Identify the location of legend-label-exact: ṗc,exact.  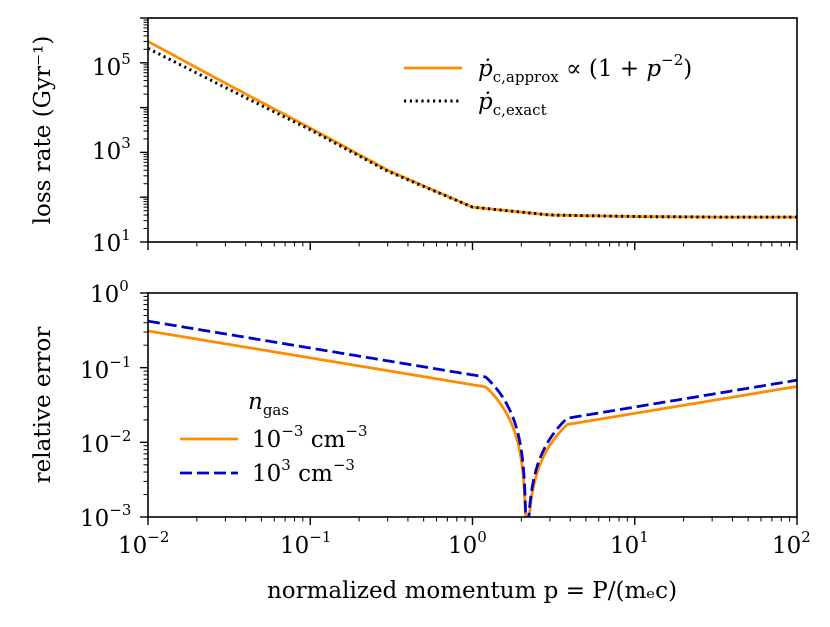
(512, 104).